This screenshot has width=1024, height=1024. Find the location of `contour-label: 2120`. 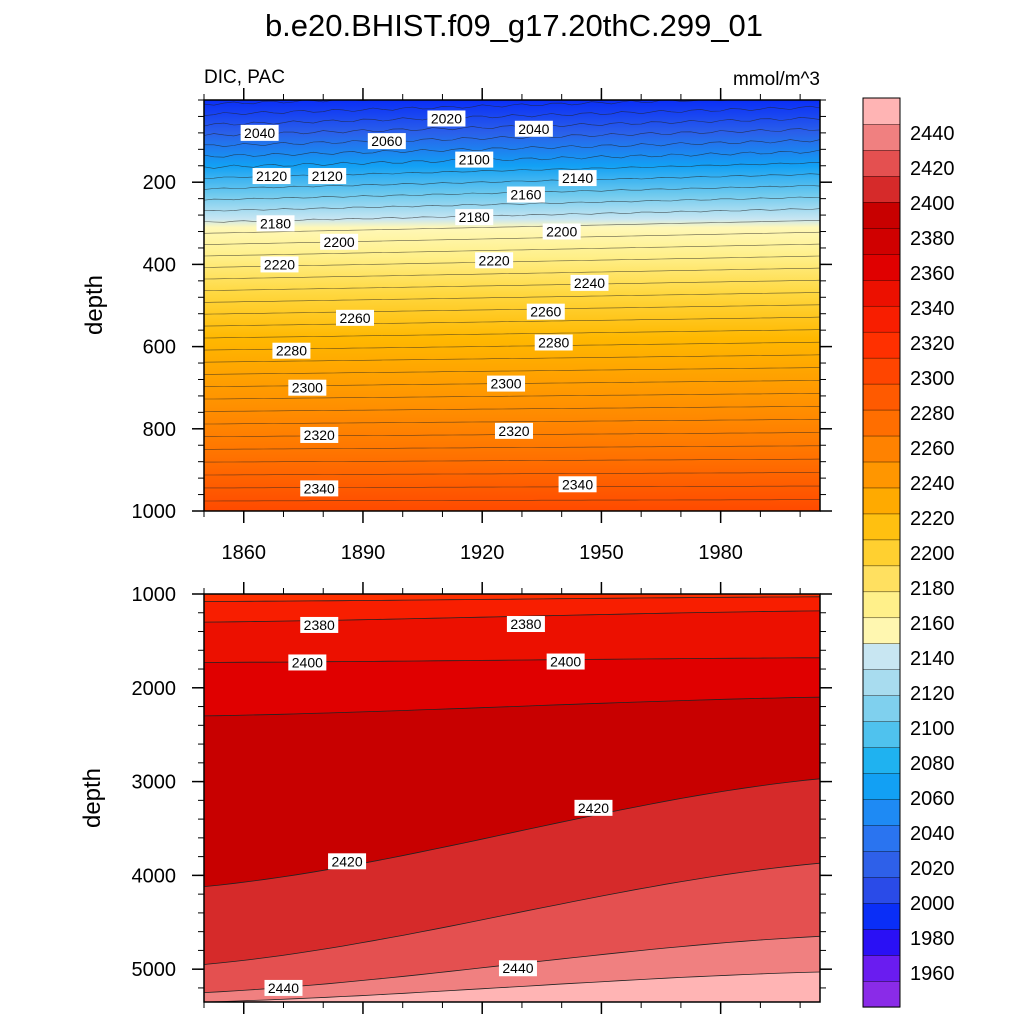

contour-label: 2120 is located at coordinates (327, 176).